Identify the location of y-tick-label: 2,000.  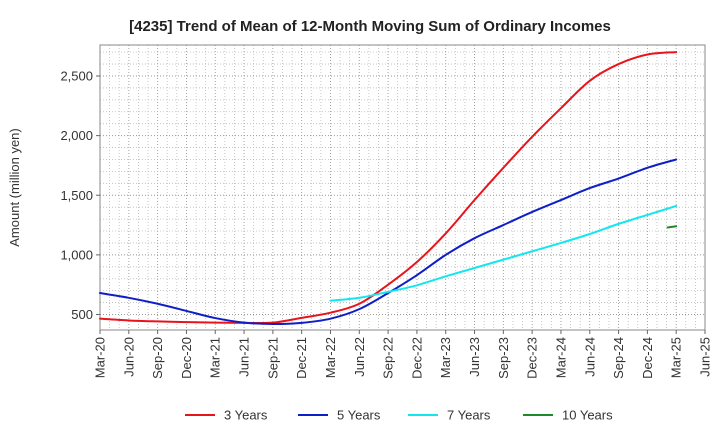
(76, 135).